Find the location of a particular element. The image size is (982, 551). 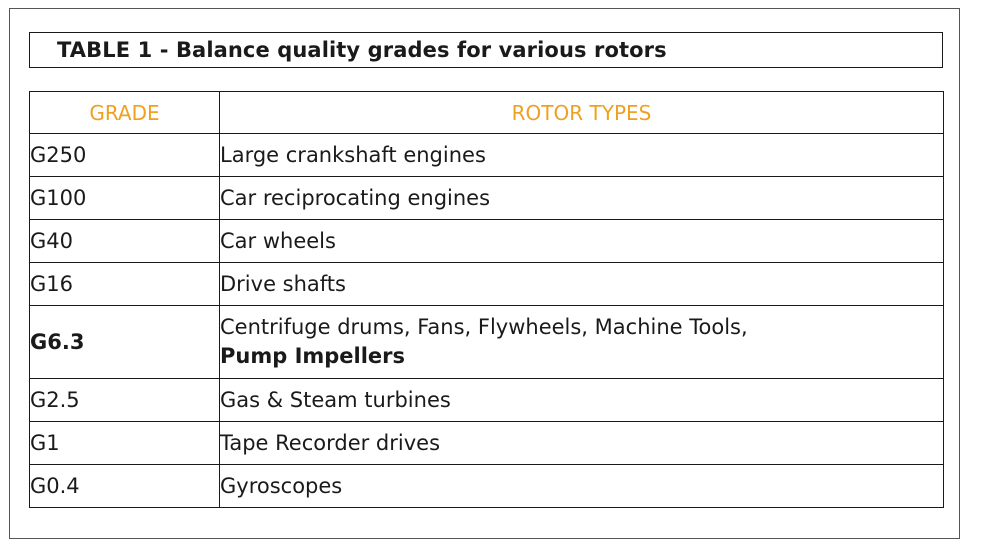

grade-cell: G0.4 is located at coordinates (124, 486).